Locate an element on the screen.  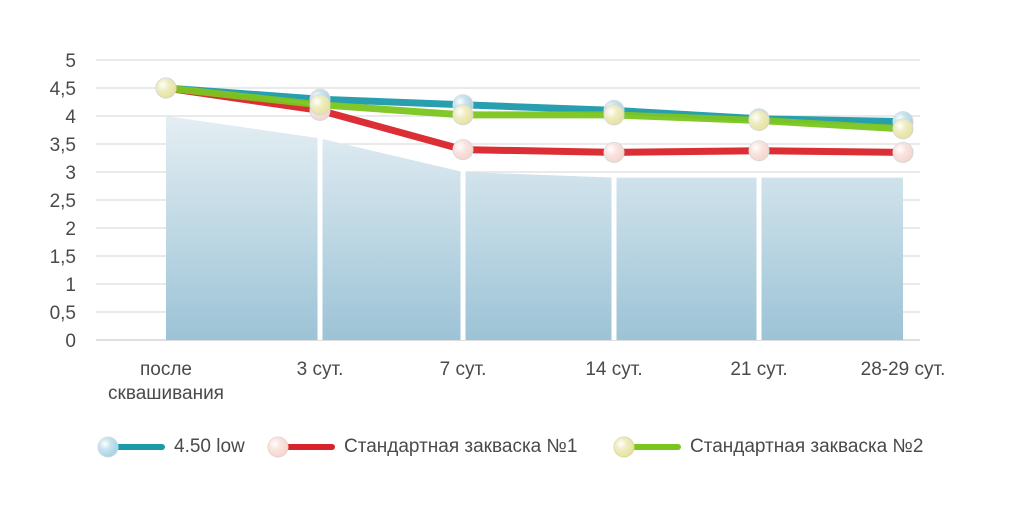
y-tick-label: 2 is located at coordinates (70, 229).